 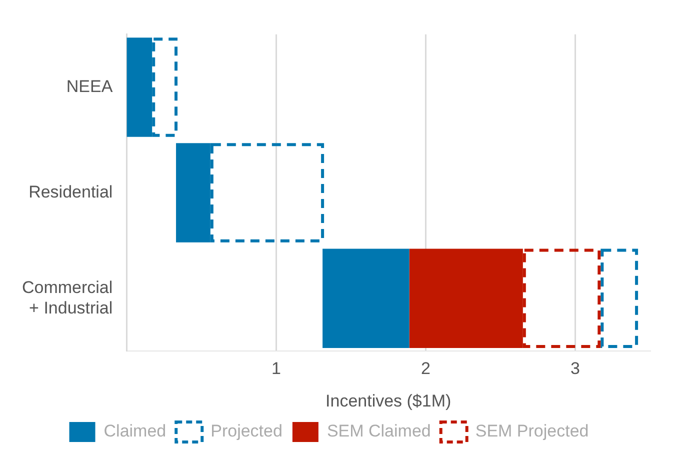 I want to click on x-tick-label: 2, so click(x=425, y=368).